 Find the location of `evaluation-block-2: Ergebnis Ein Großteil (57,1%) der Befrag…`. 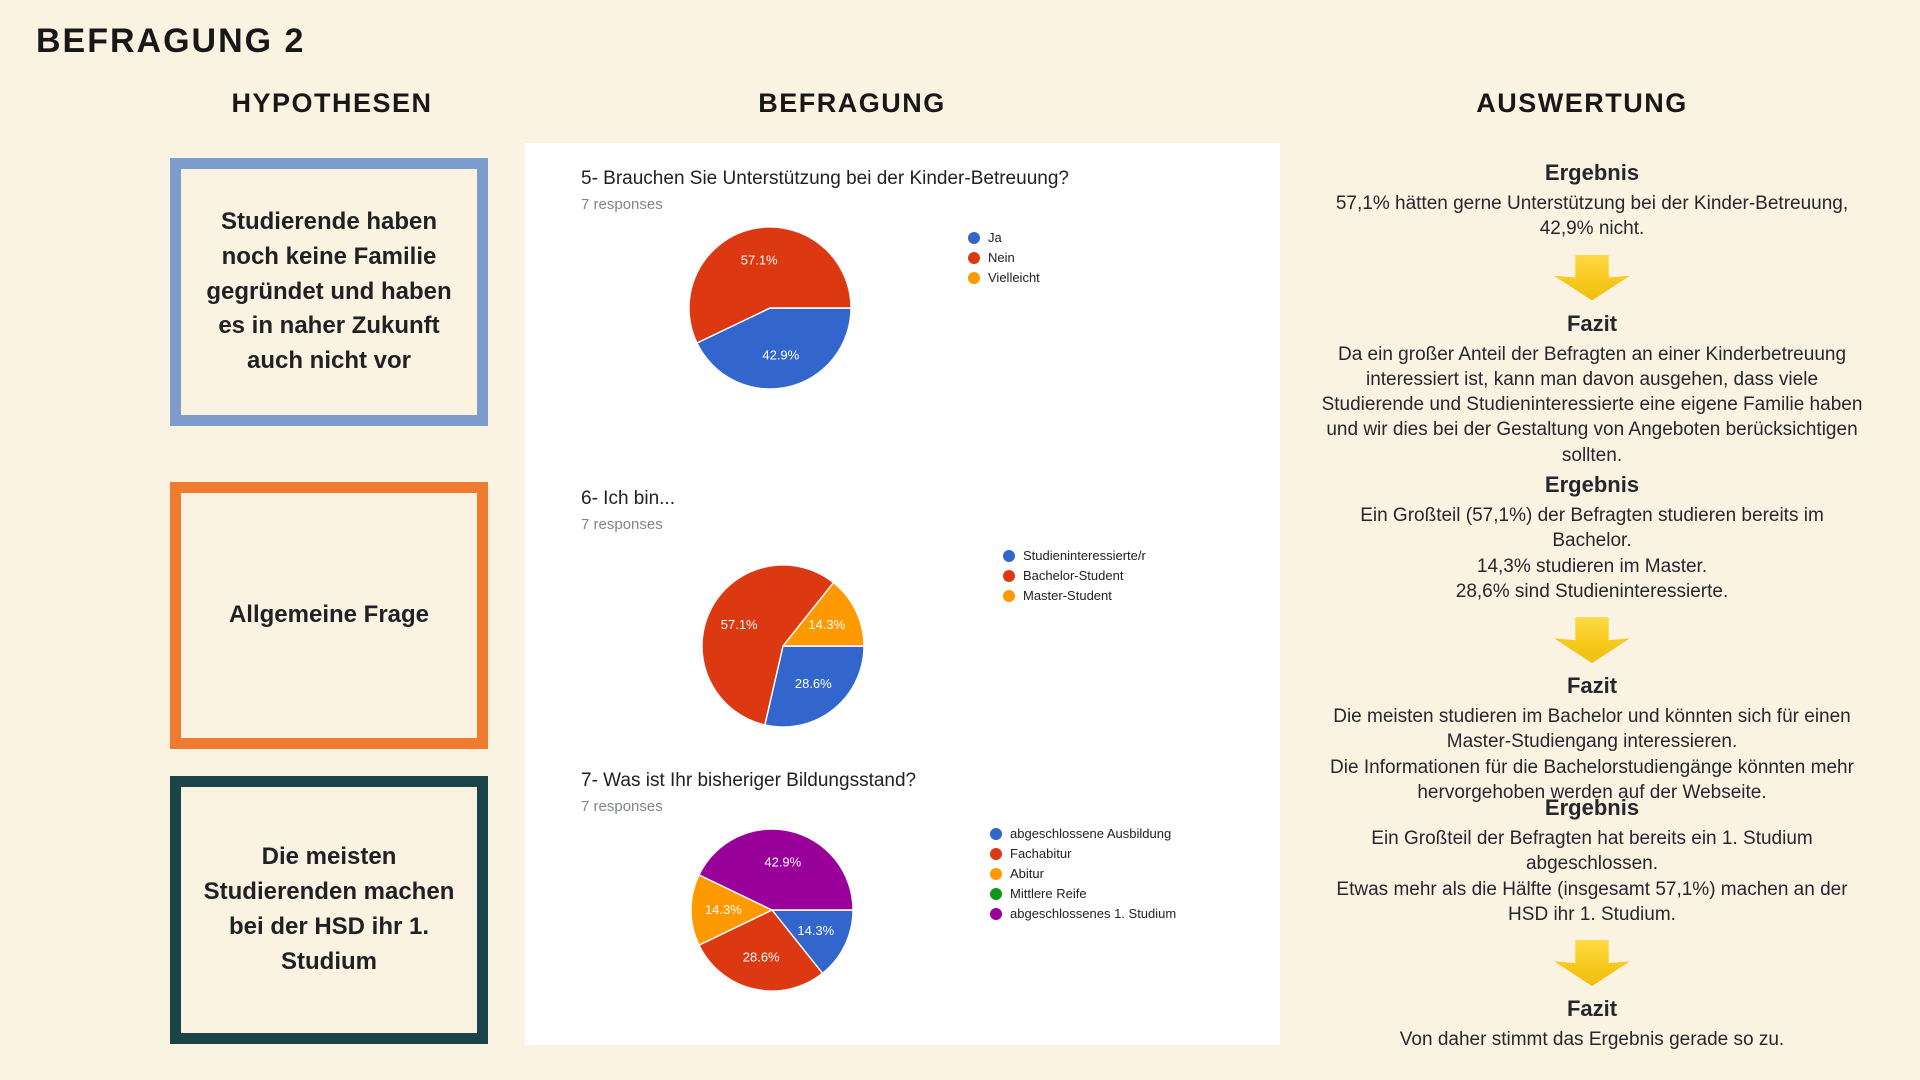

evaluation-block-2: Ergebnis Ein Großteil (57,1%) der Befrag… is located at coordinates (1592, 638).